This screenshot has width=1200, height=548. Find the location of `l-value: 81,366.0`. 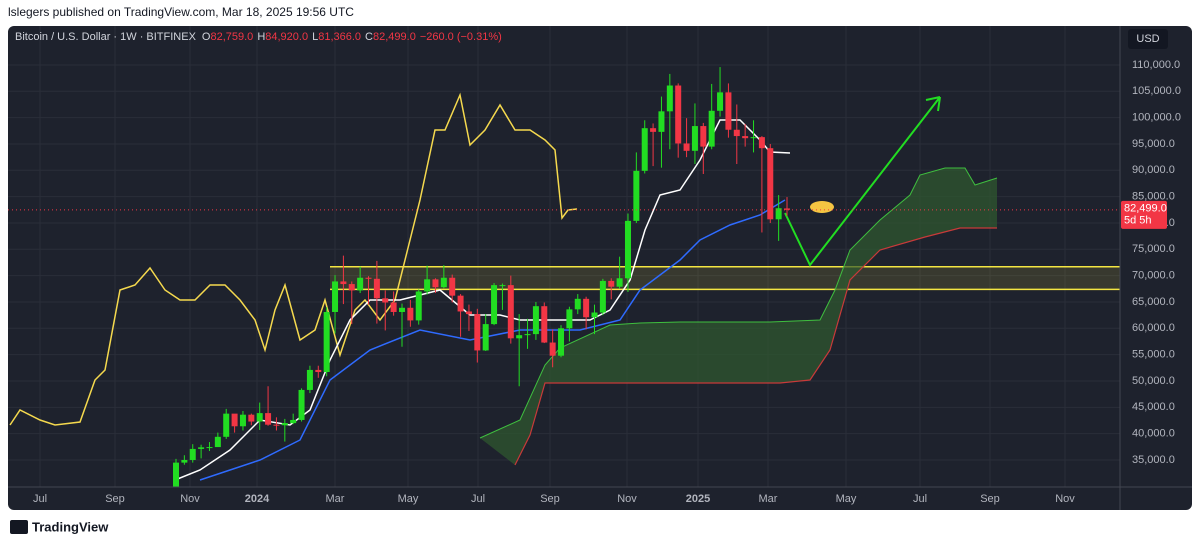

l-value: 81,366.0 is located at coordinates (339, 37).